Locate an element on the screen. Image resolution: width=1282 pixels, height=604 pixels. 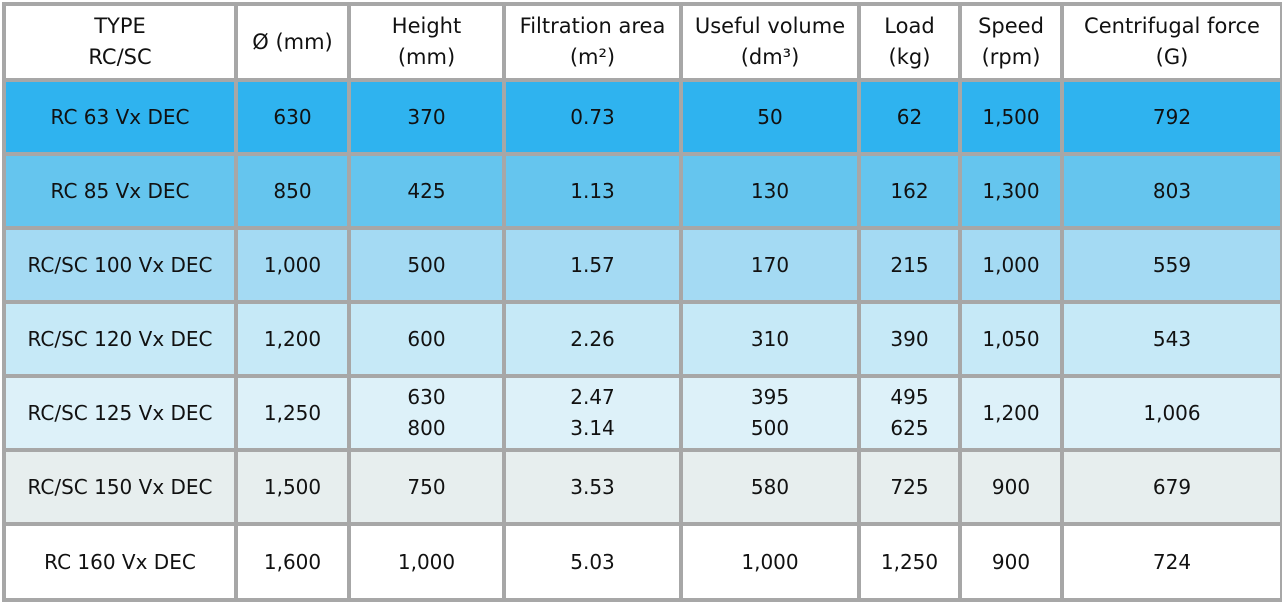
cell-useful-volume: 130 is located at coordinates (770, 191).